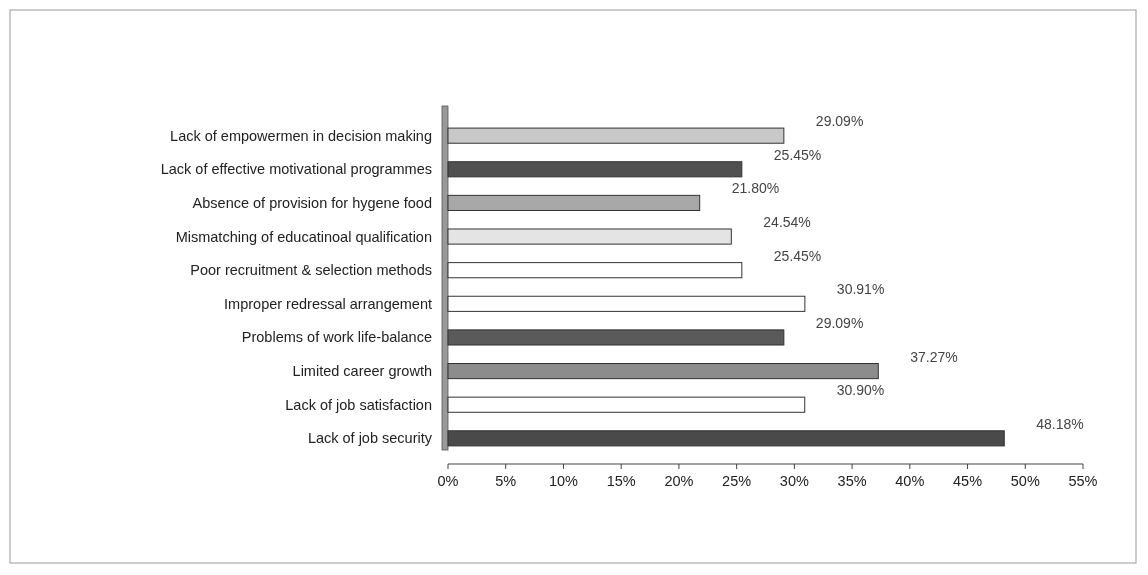  I want to click on y-tick-label: Lack of empowermen in decision making, so click(301, 135).